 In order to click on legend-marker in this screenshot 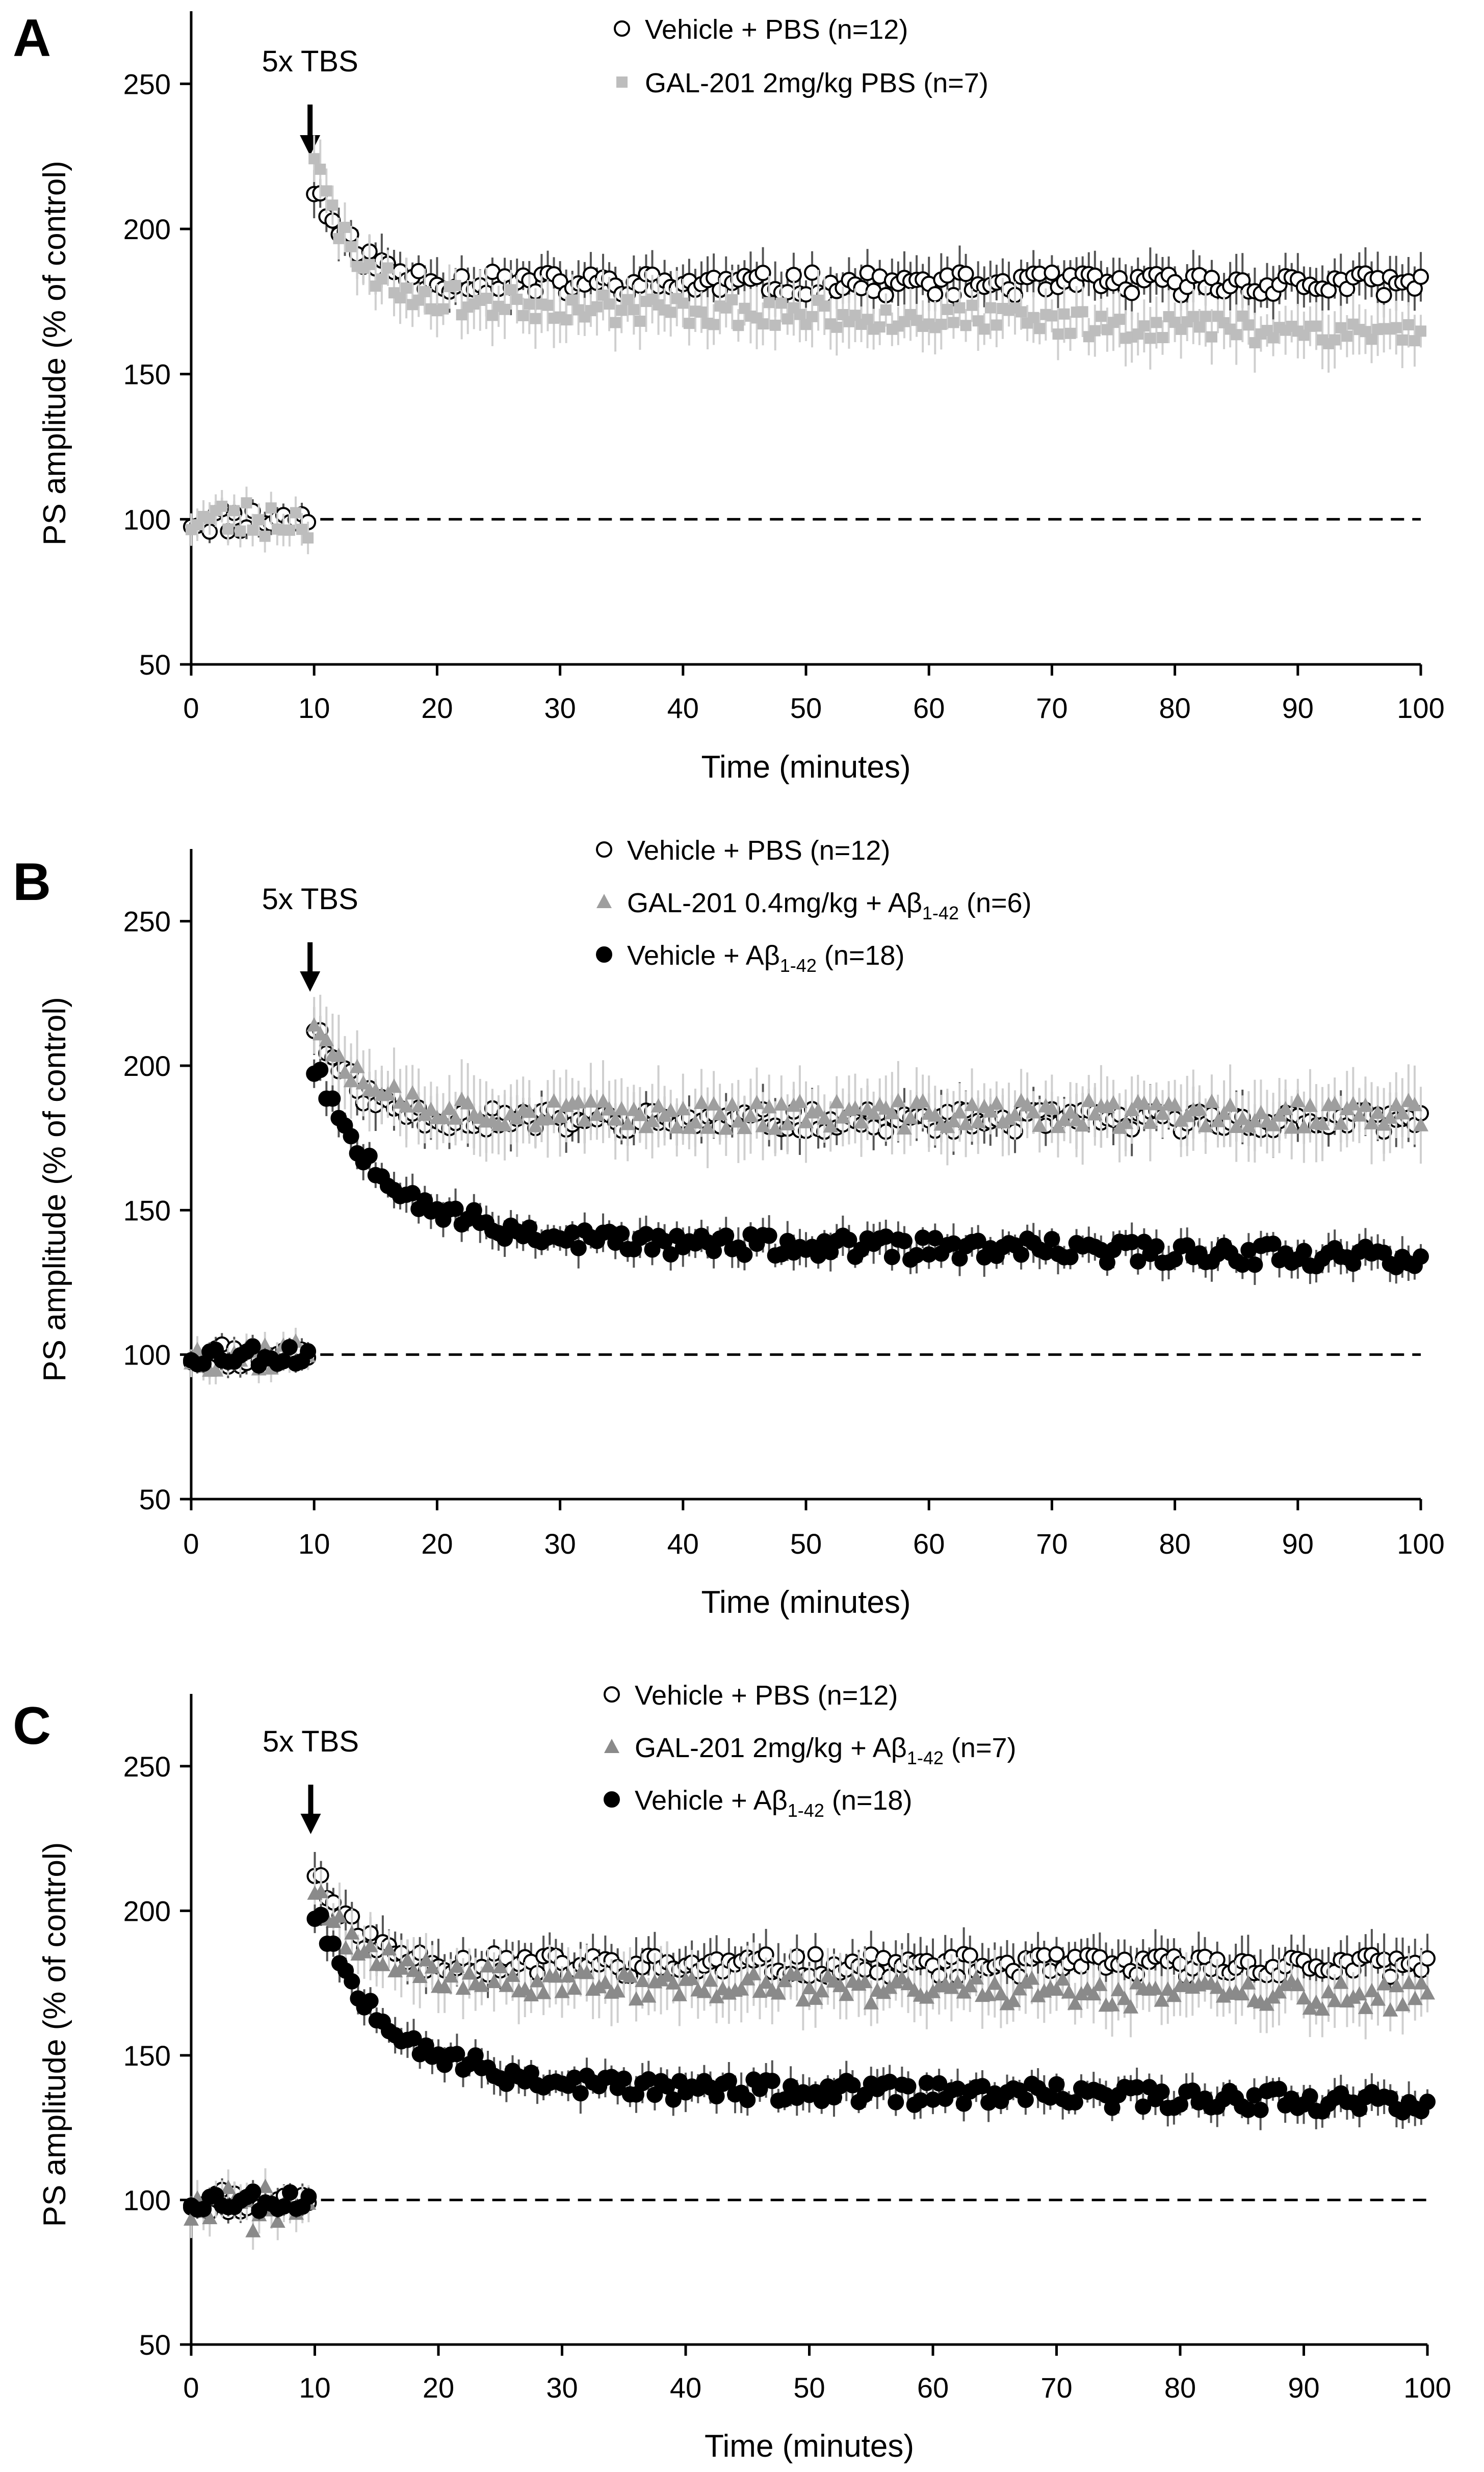, I will do `click(622, 28)`.